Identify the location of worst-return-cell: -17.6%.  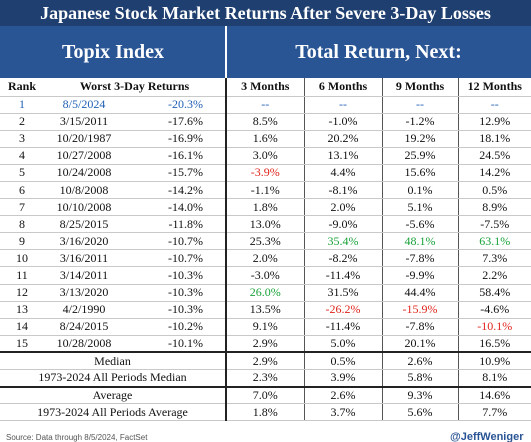
(175, 122).